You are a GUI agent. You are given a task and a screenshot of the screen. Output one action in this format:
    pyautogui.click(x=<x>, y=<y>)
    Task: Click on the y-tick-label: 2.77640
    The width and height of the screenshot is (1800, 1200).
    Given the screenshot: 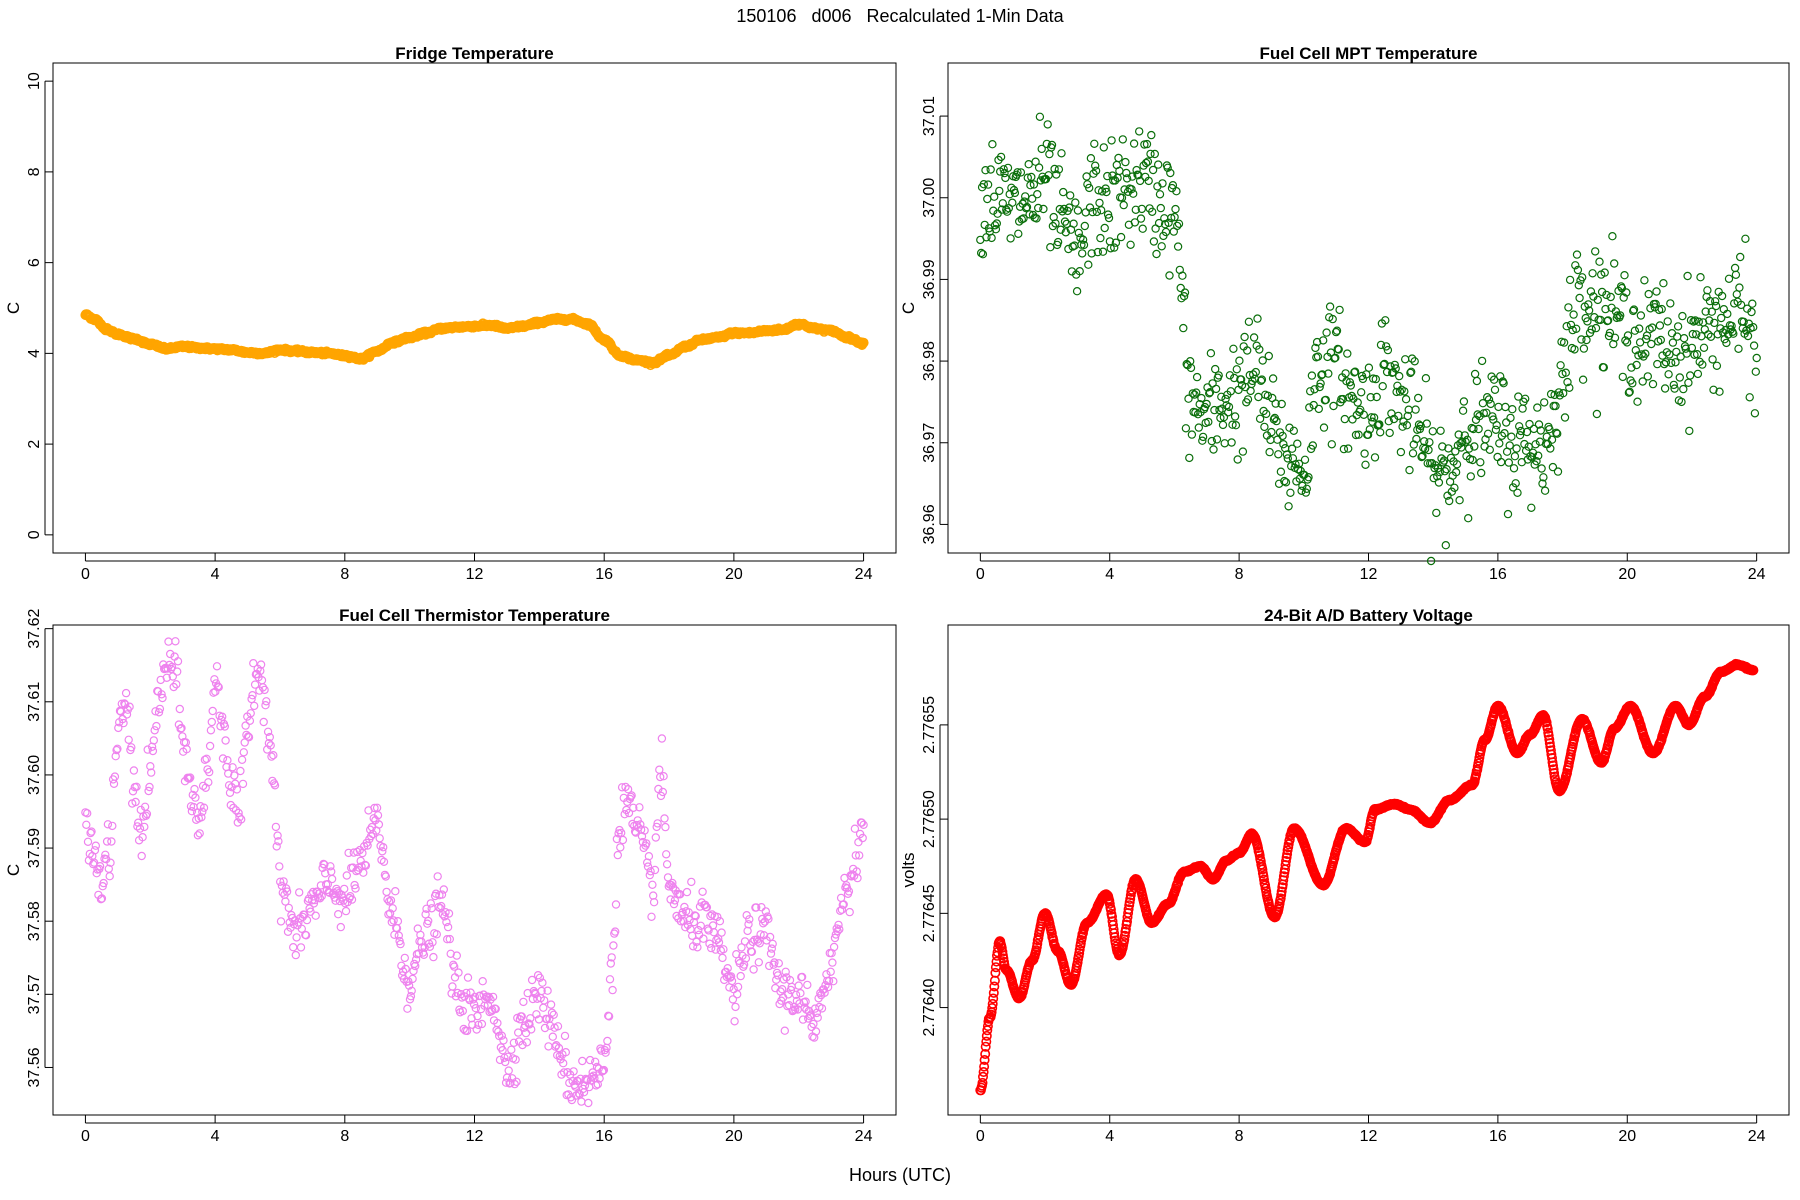 What is the action you would take?
    pyautogui.click(x=929, y=1008)
    